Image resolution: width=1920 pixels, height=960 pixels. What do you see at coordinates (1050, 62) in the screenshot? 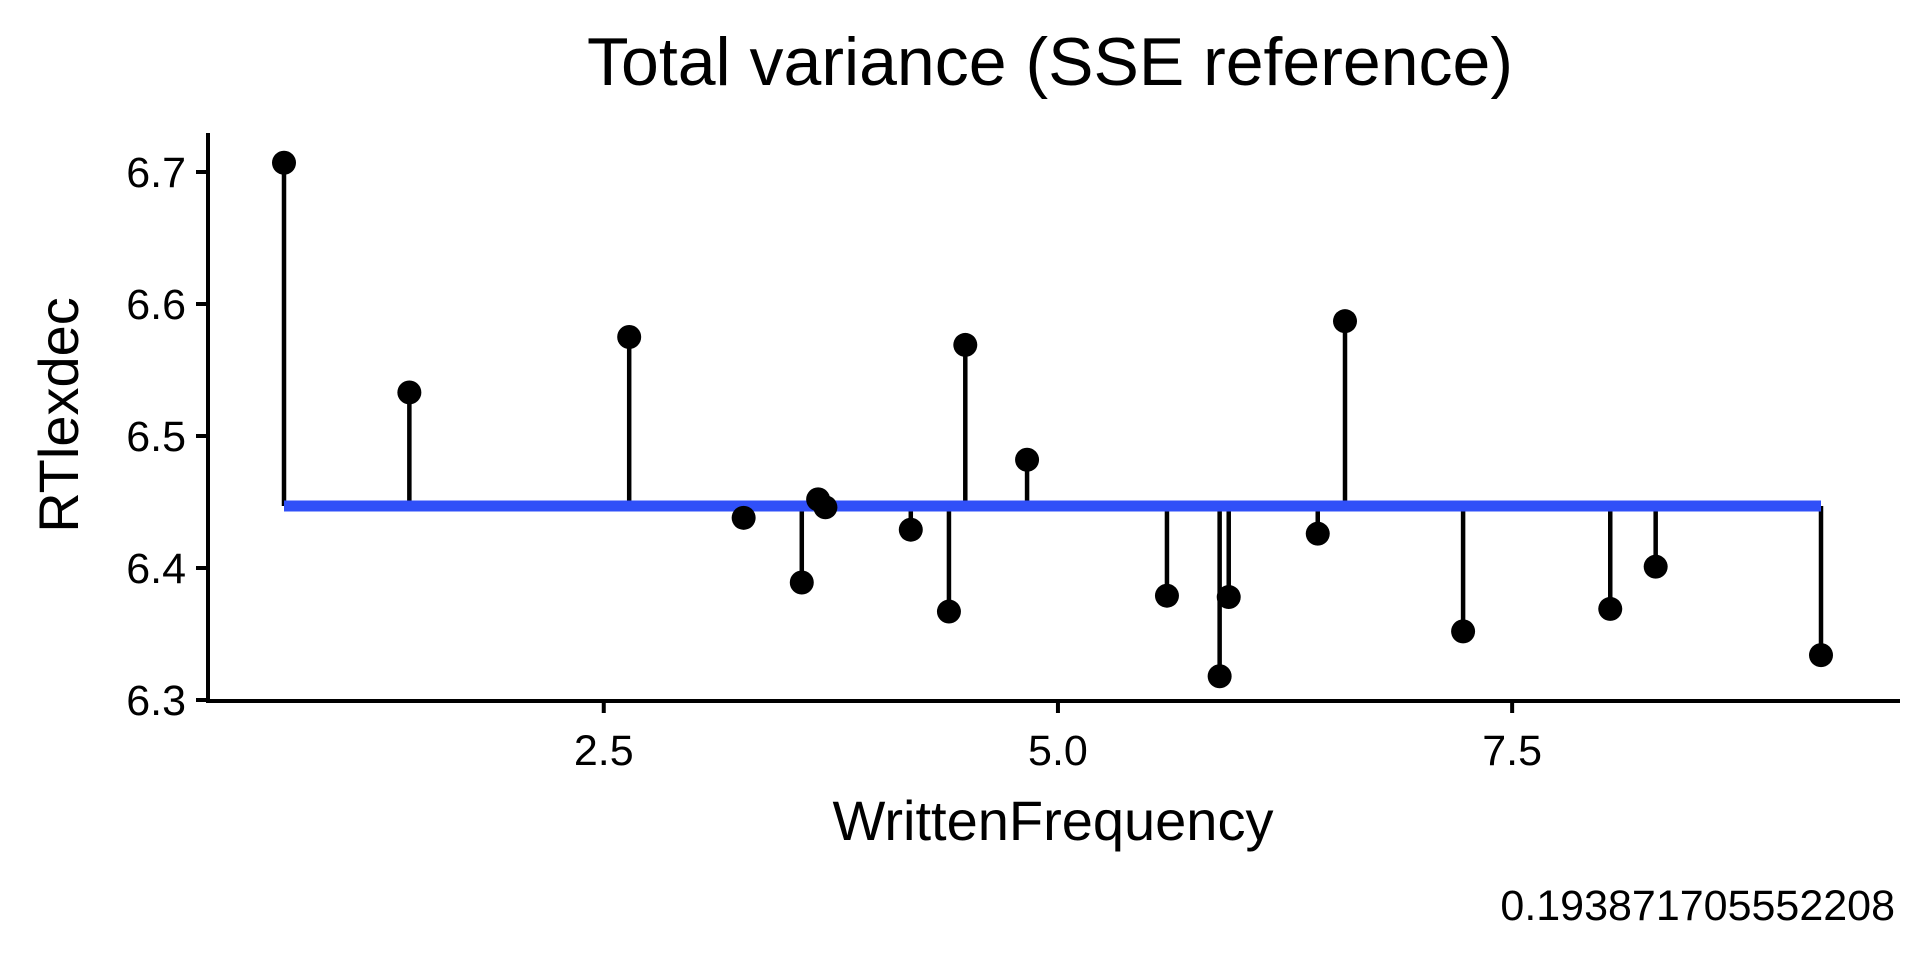
I see `chart-title: Total variance (SSE reference)` at bounding box center [1050, 62].